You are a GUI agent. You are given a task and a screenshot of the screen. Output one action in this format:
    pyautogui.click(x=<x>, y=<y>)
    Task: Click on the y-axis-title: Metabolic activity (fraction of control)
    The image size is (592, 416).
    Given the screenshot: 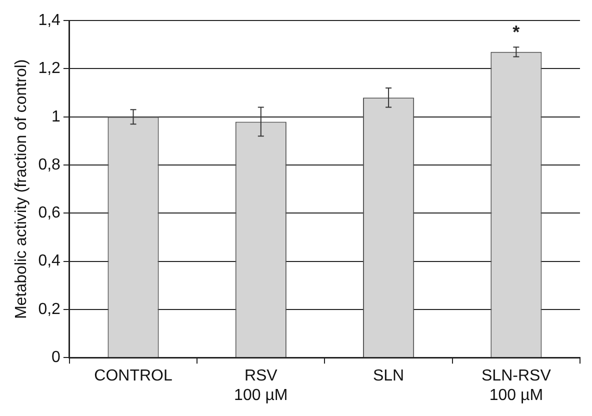 What is the action you would take?
    pyautogui.click(x=21, y=189)
    